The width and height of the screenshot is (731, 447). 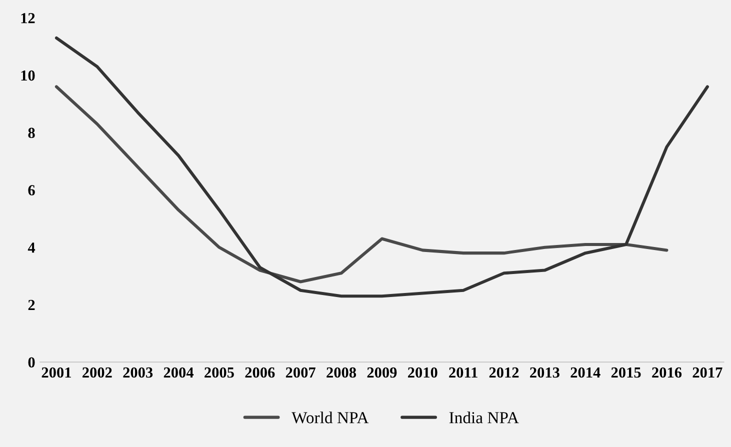 What do you see at coordinates (31, 362) in the screenshot?
I see `y-tick-label: 0` at bounding box center [31, 362].